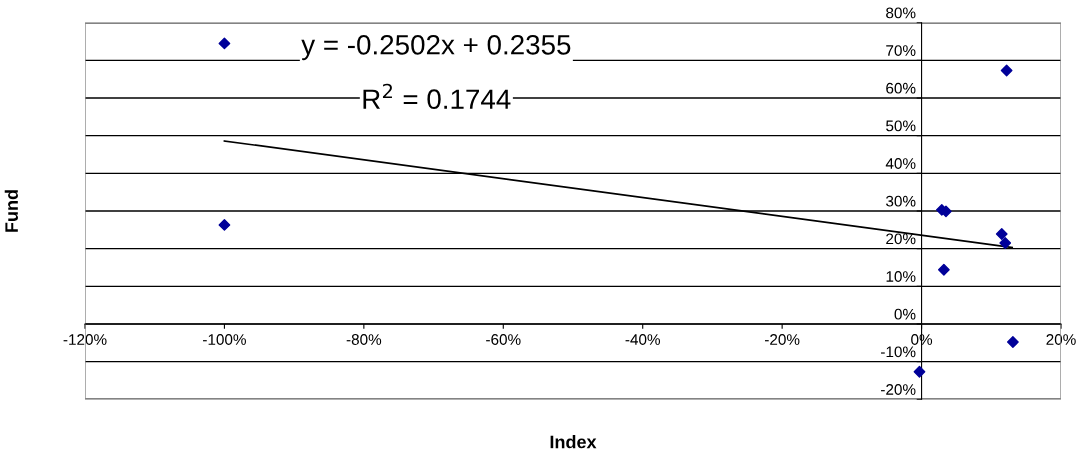  What do you see at coordinates (898, 389) in the screenshot?
I see `y-tick-label: -20%` at bounding box center [898, 389].